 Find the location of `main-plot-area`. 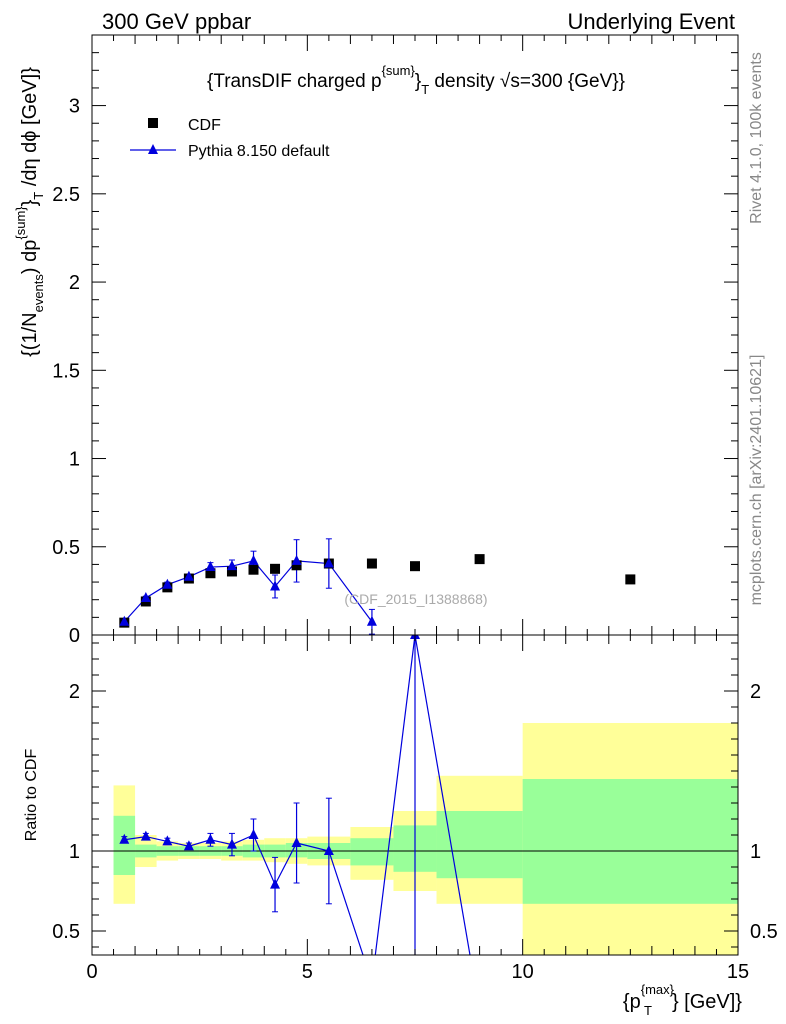

main-plot-area is located at coordinates (377, 586).